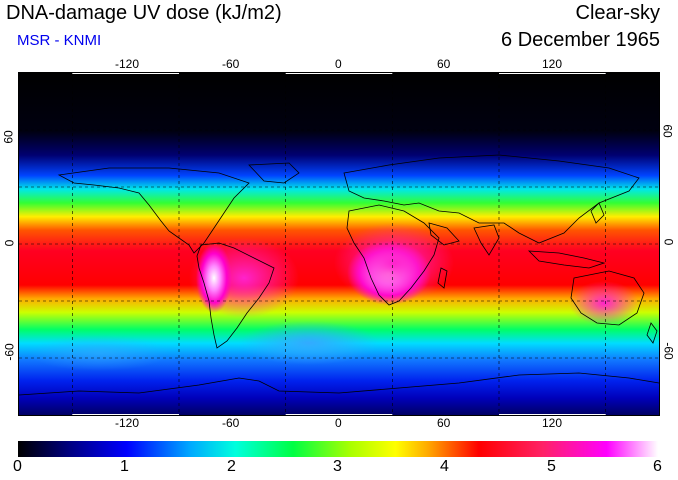  I want to click on hotspot-andes, so click(214, 278).